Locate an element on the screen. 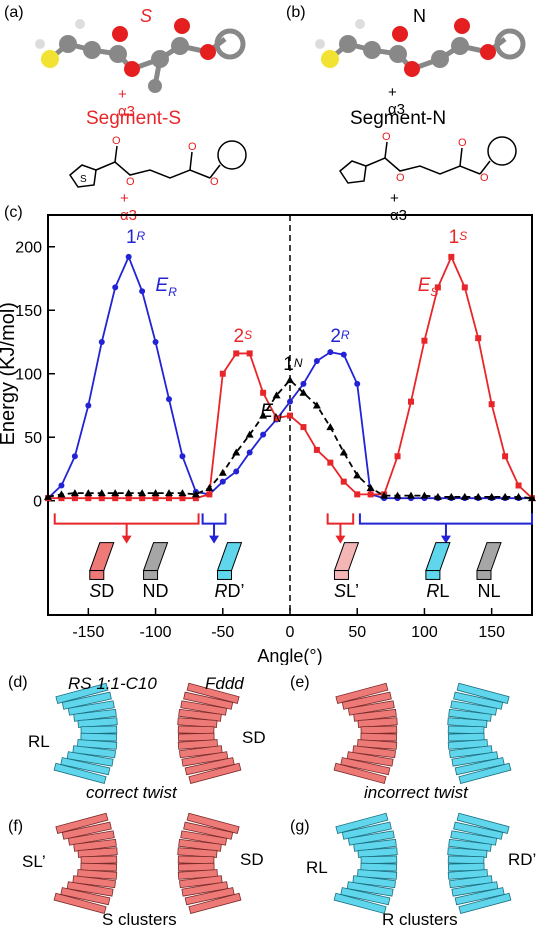 This screenshot has width=550, height=937. range-label-RD’: RD’ is located at coordinates (230, 591).